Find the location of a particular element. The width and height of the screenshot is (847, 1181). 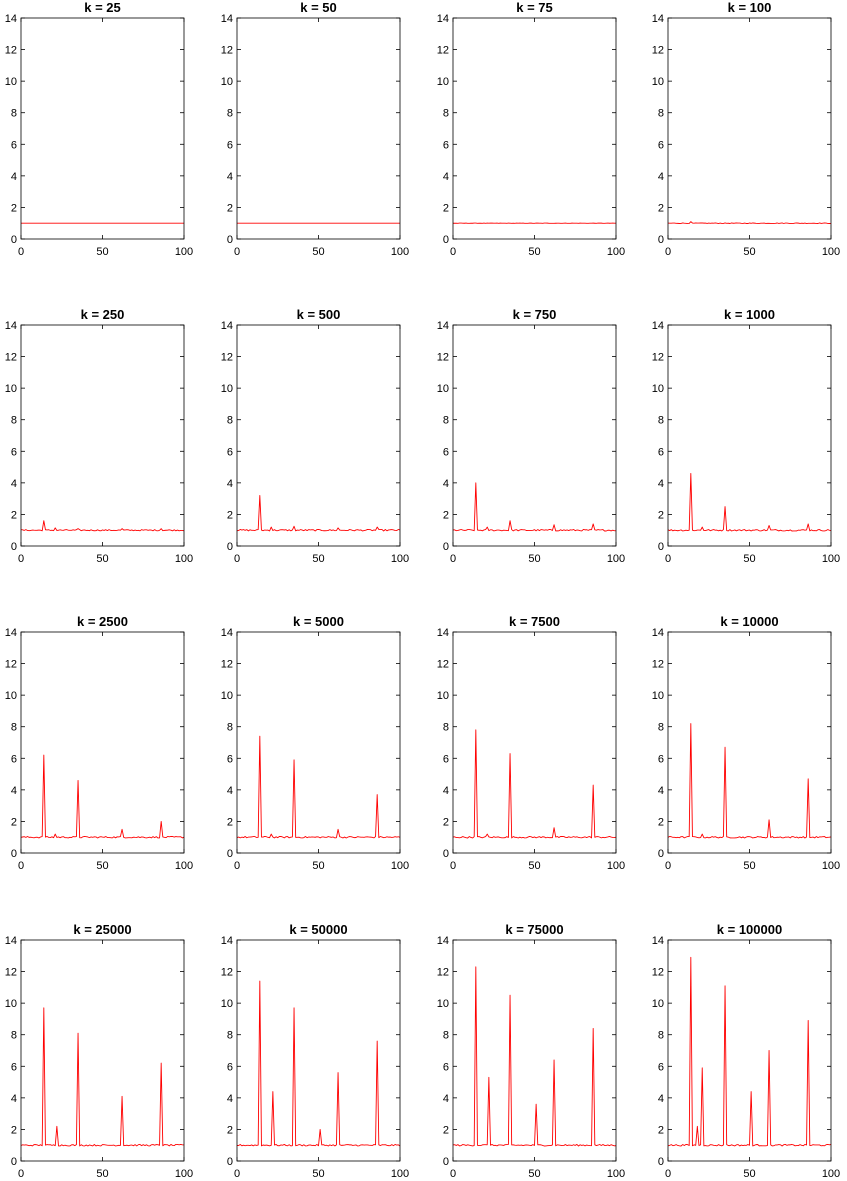

chart-title: k = 1000 is located at coordinates (749, 314).